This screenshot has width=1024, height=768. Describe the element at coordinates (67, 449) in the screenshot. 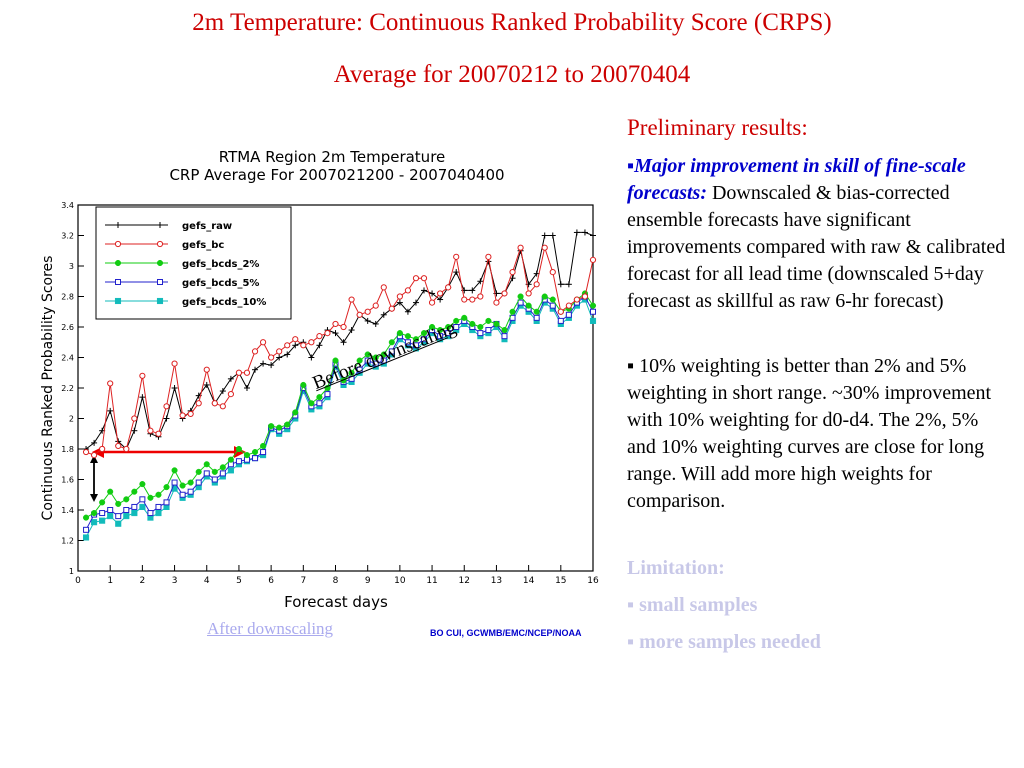

I see `y-tick-label: 1.8` at that location.